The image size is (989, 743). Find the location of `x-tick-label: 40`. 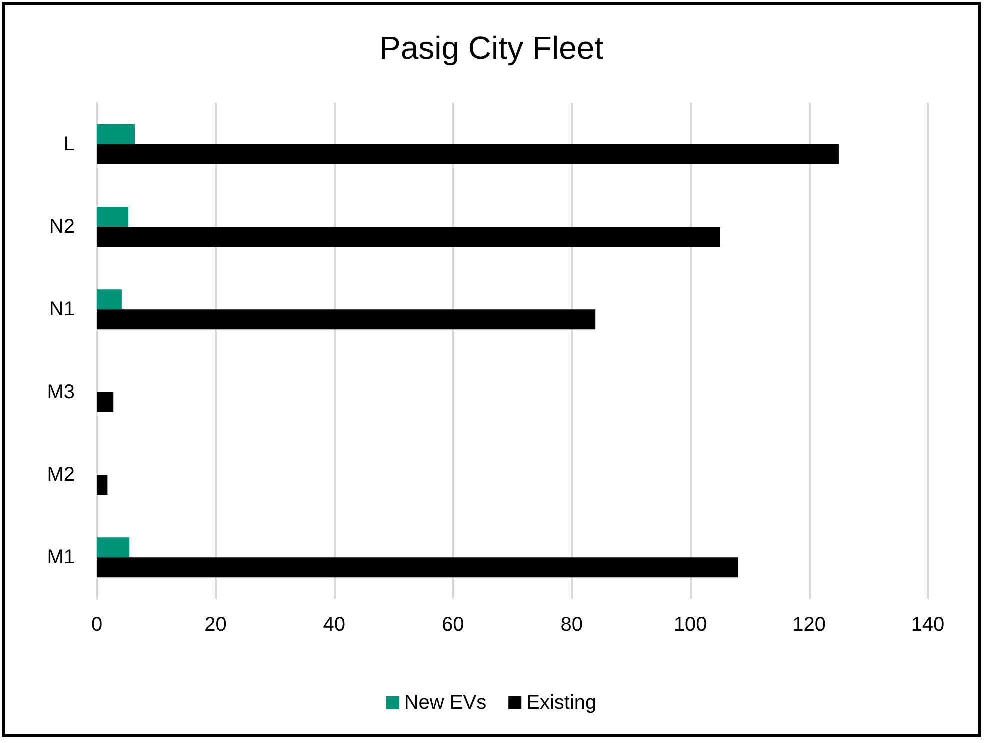

x-tick-label: 40 is located at coordinates (334, 625).